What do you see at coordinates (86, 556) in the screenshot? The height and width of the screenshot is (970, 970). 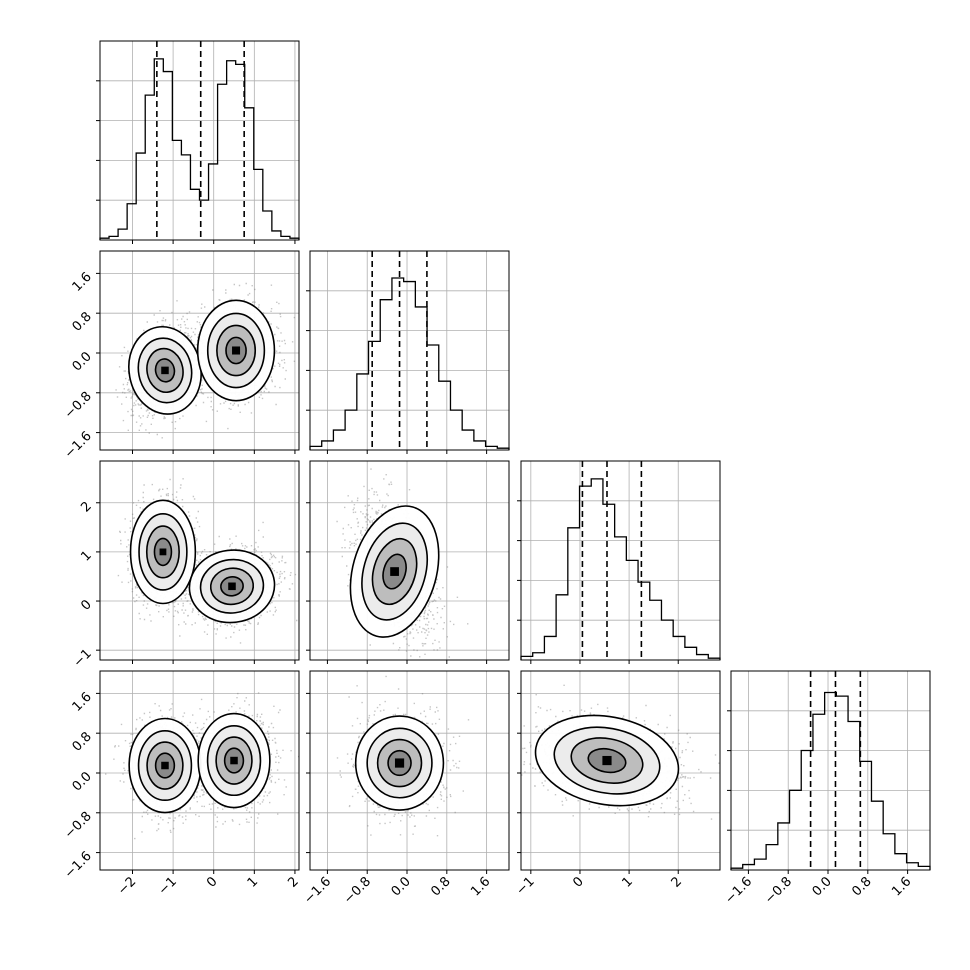 I see `y-tick-label: 1` at bounding box center [86, 556].